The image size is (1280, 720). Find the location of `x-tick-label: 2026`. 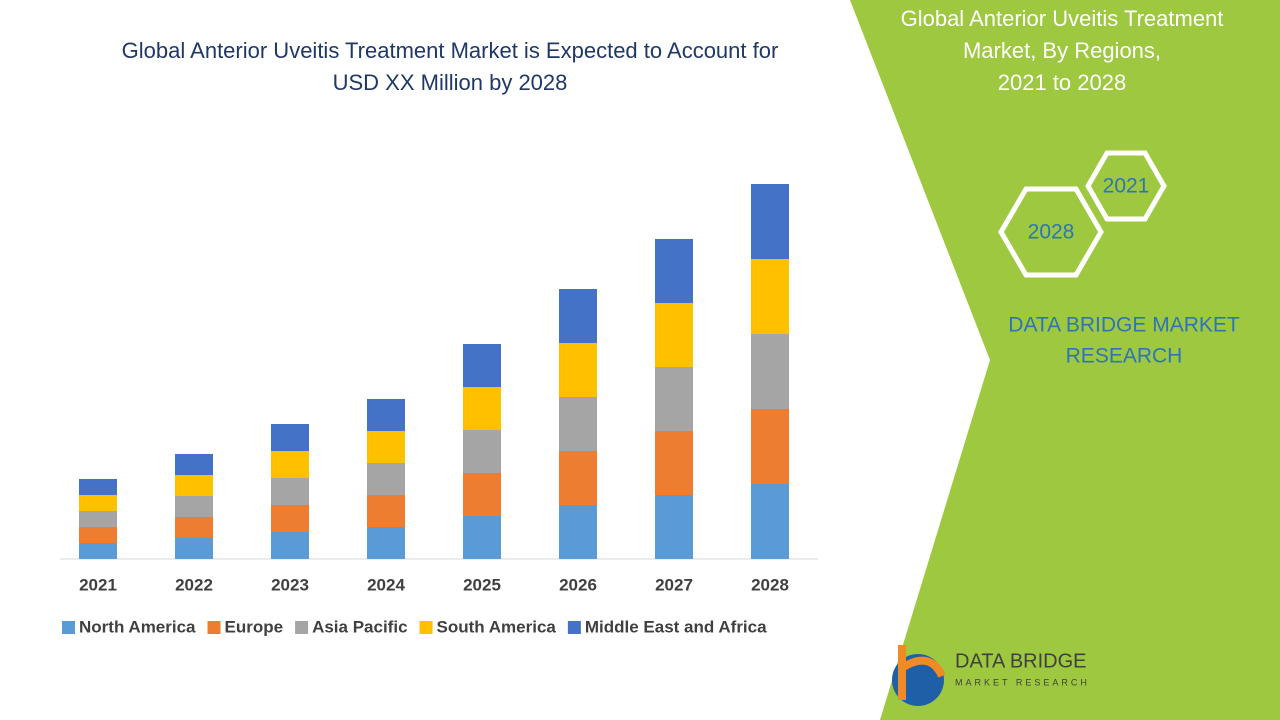

x-tick-label: 2026 is located at coordinates (578, 584).